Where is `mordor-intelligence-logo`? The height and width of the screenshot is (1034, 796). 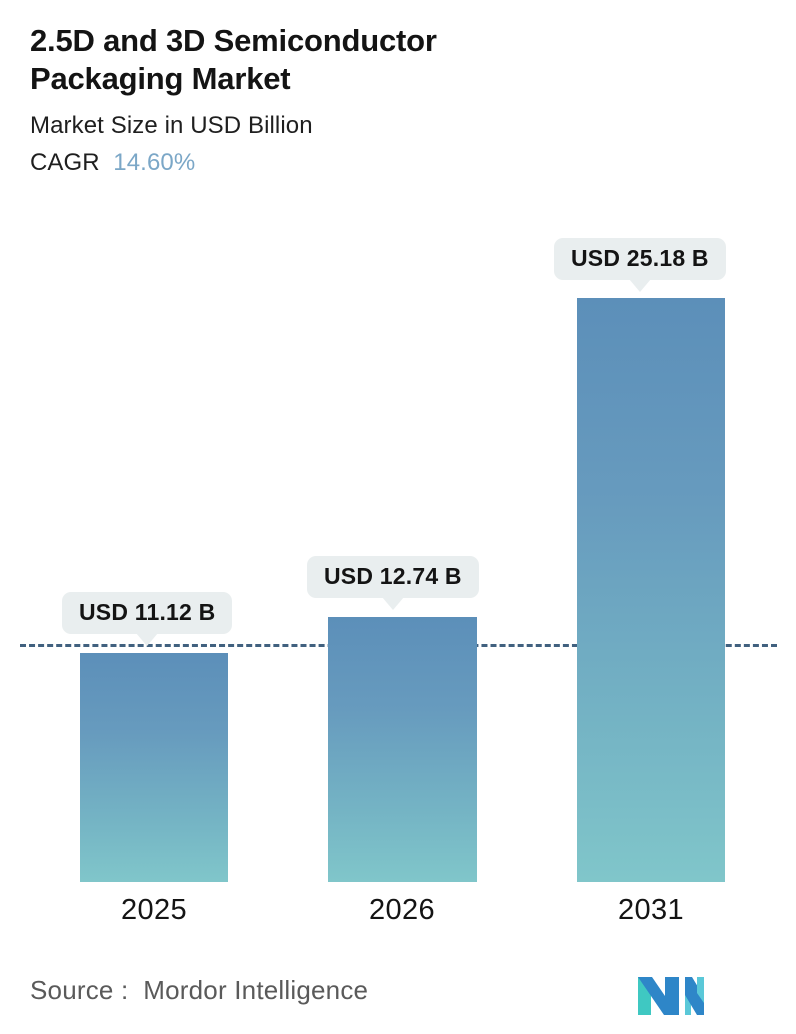 mordor-intelligence-logo is located at coordinates (671, 998).